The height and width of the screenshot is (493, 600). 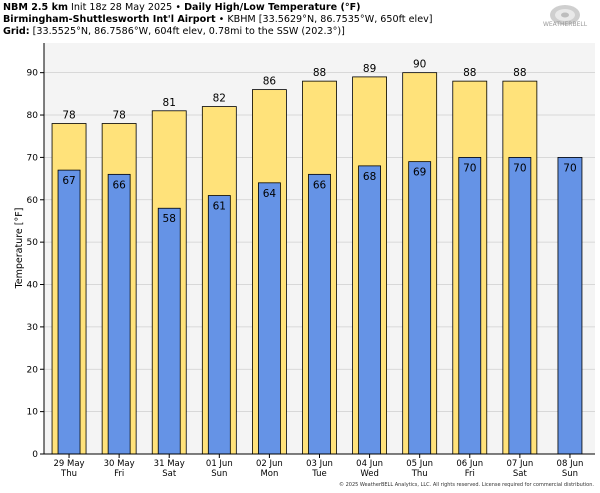 What do you see at coordinates (269, 474) in the screenshot?
I see `x-tick-day: Mon` at bounding box center [269, 474].